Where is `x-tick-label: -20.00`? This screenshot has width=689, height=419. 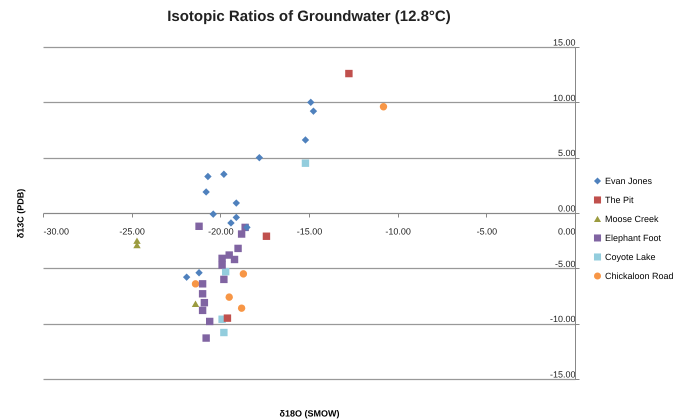 x-tick-label: -20.00 is located at coordinates (221, 231).